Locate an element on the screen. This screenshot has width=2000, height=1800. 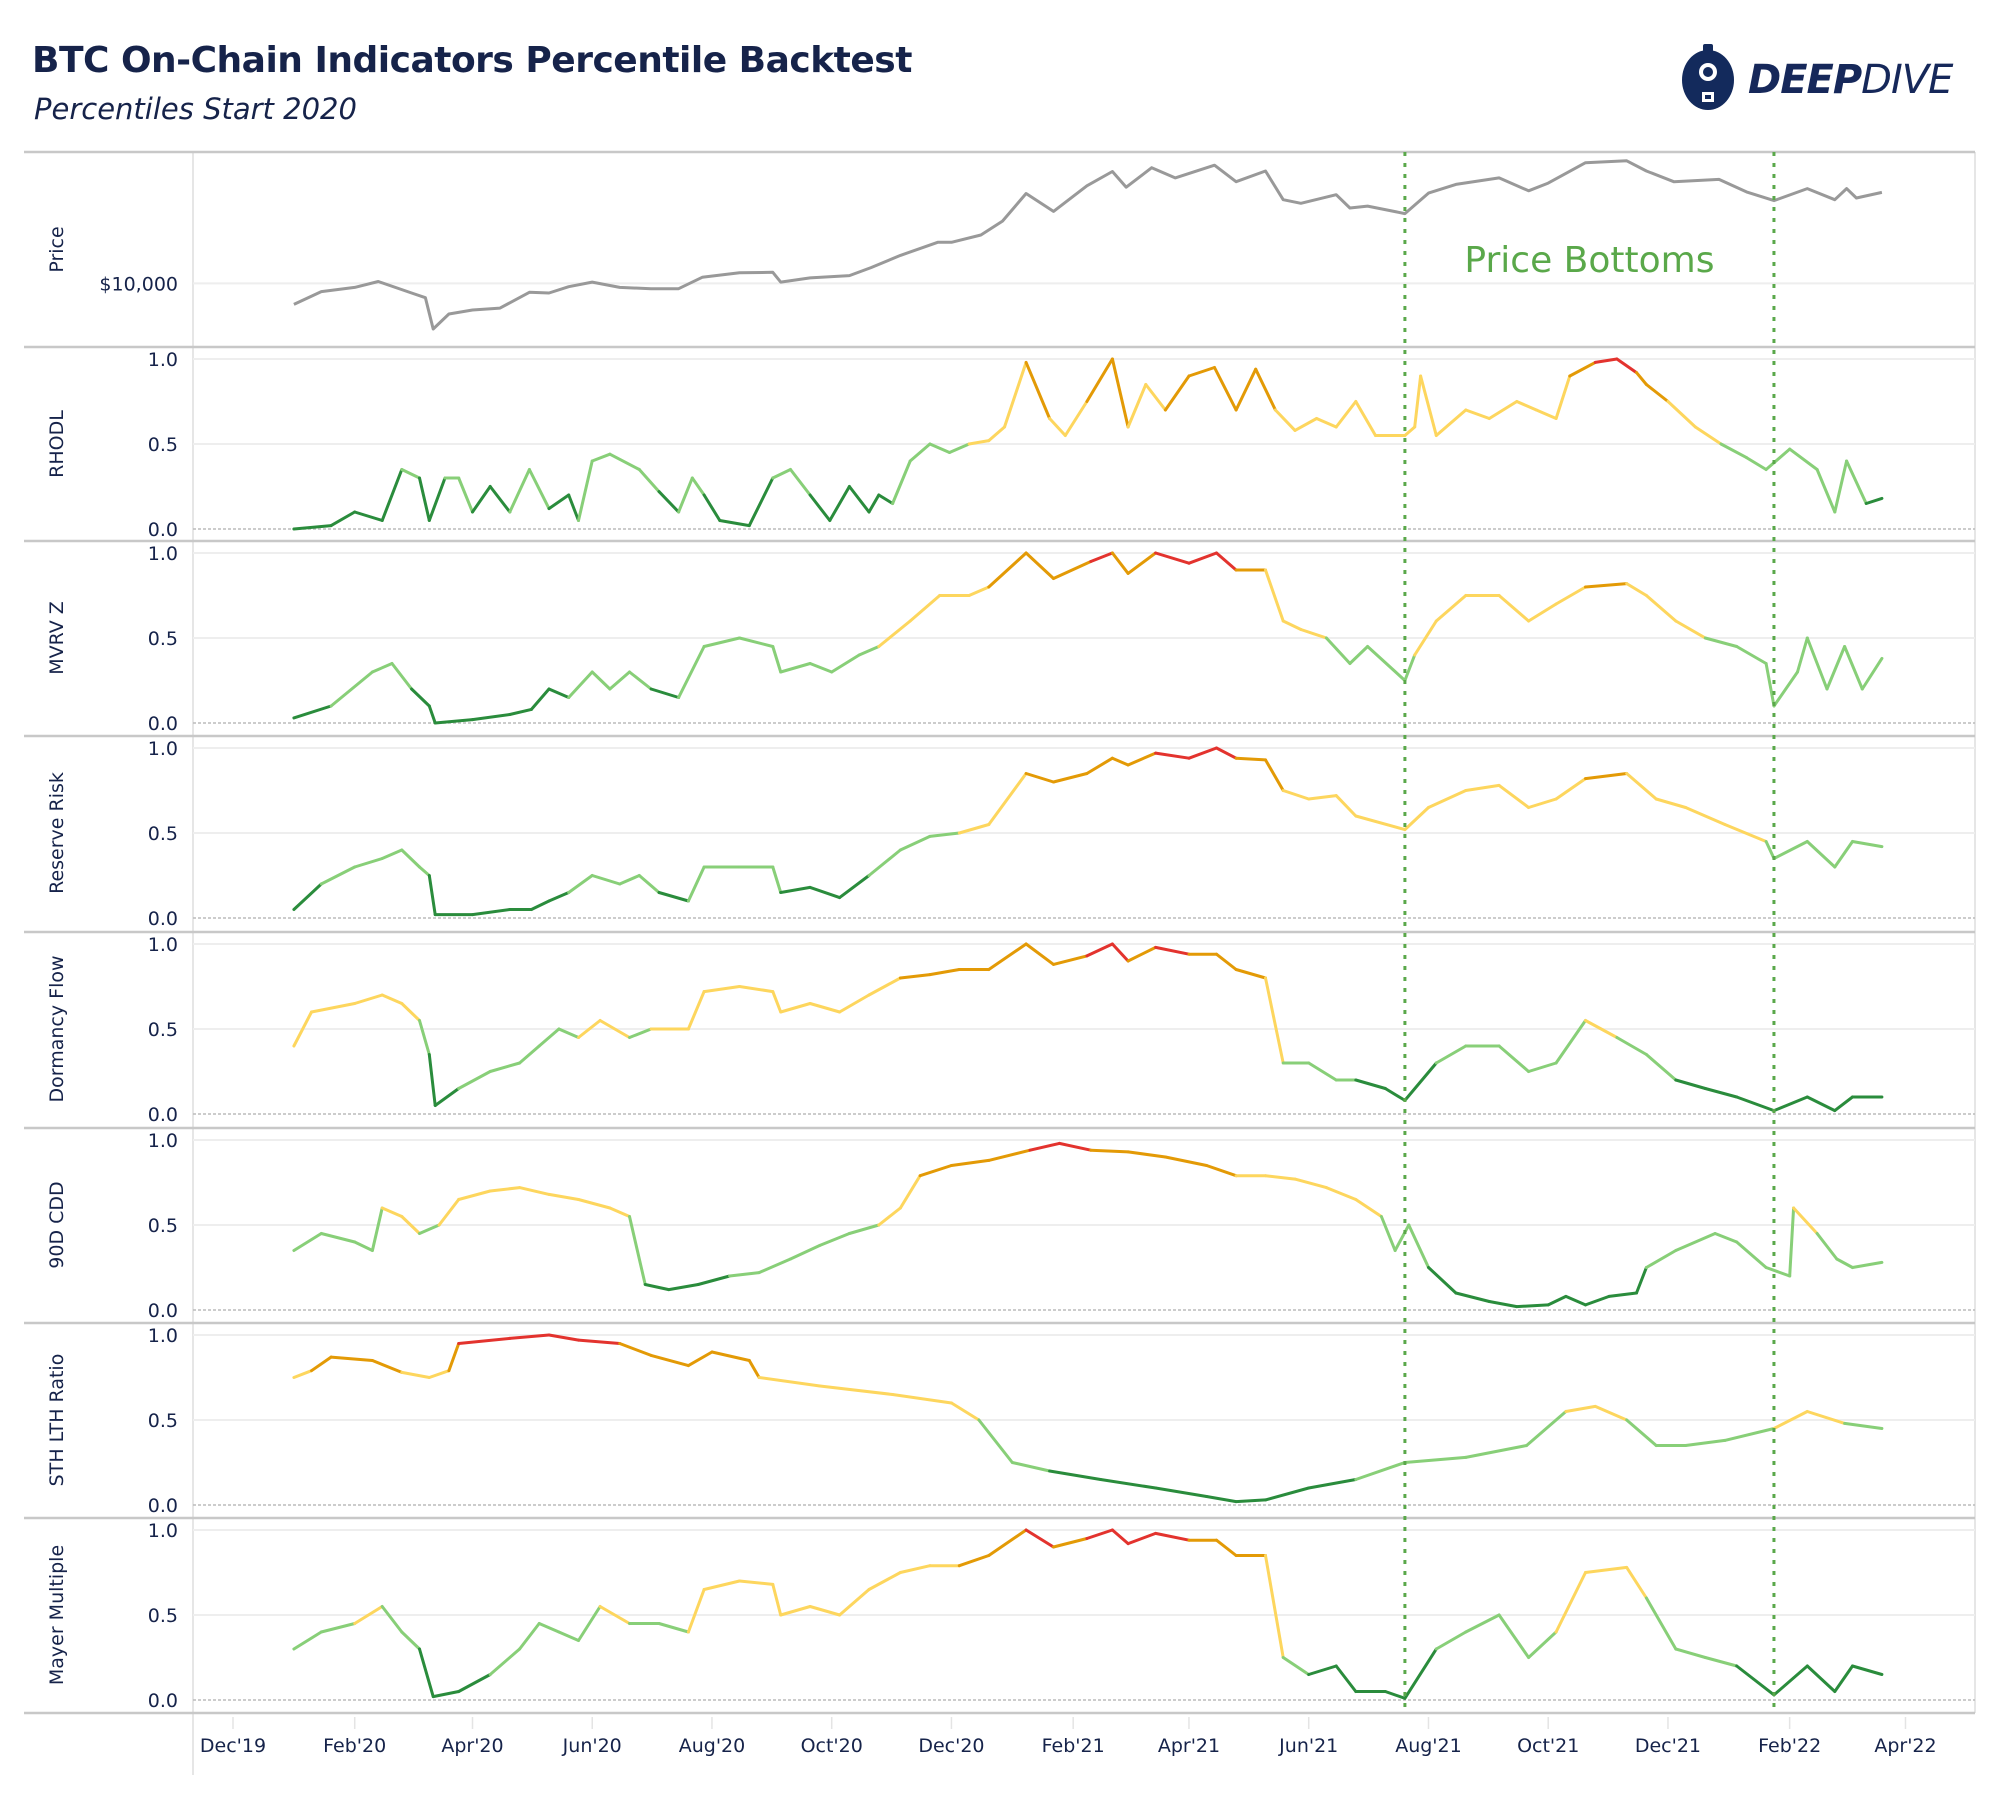
x-tick-label: Oct'20 is located at coordinates (832, 1746).